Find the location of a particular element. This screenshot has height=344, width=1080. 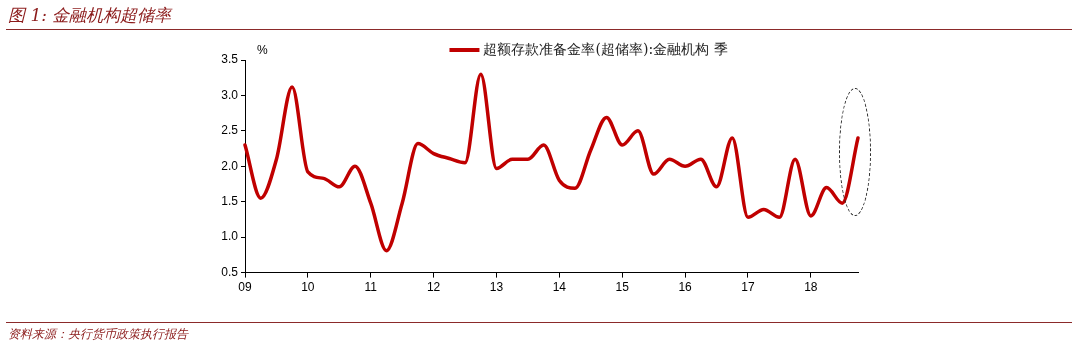

y-tick-label: 2.0 is located at coordinates (230, 165).